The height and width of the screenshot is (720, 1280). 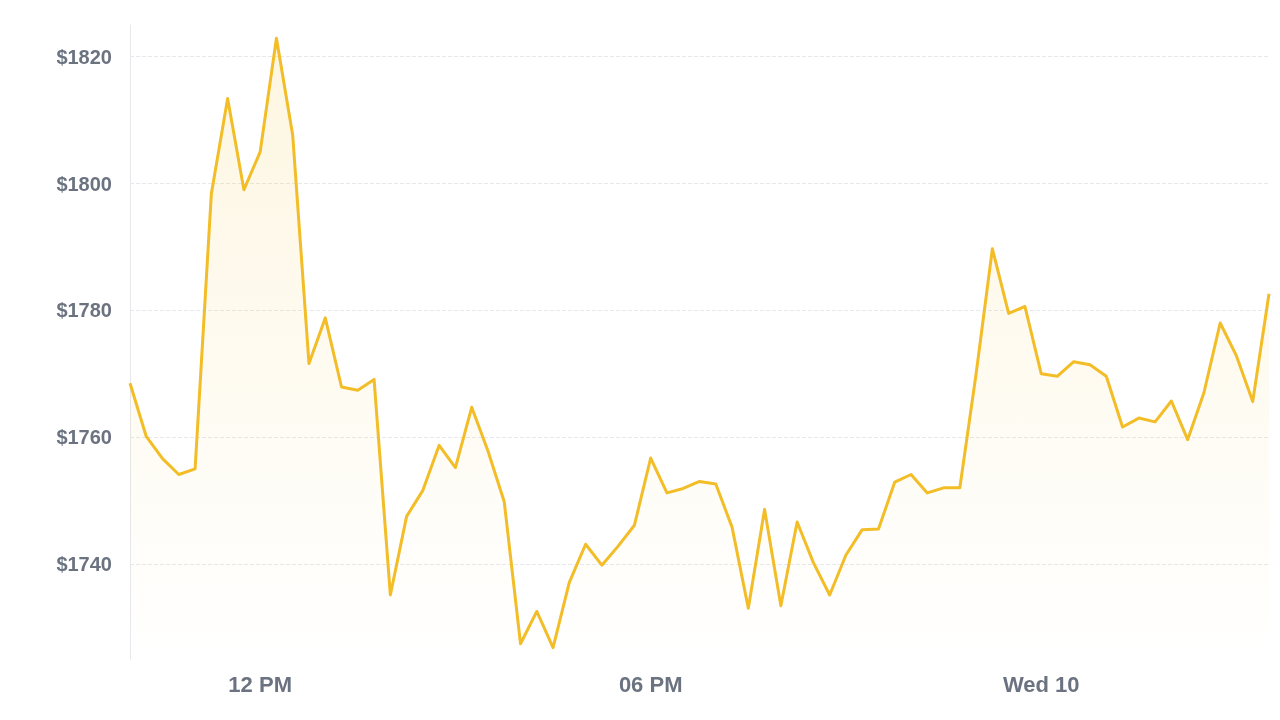 What do you see at coordinates (84, 56) in the screenshot?
I see `y-tick-label: $1820` at bounding box center [84, 56].